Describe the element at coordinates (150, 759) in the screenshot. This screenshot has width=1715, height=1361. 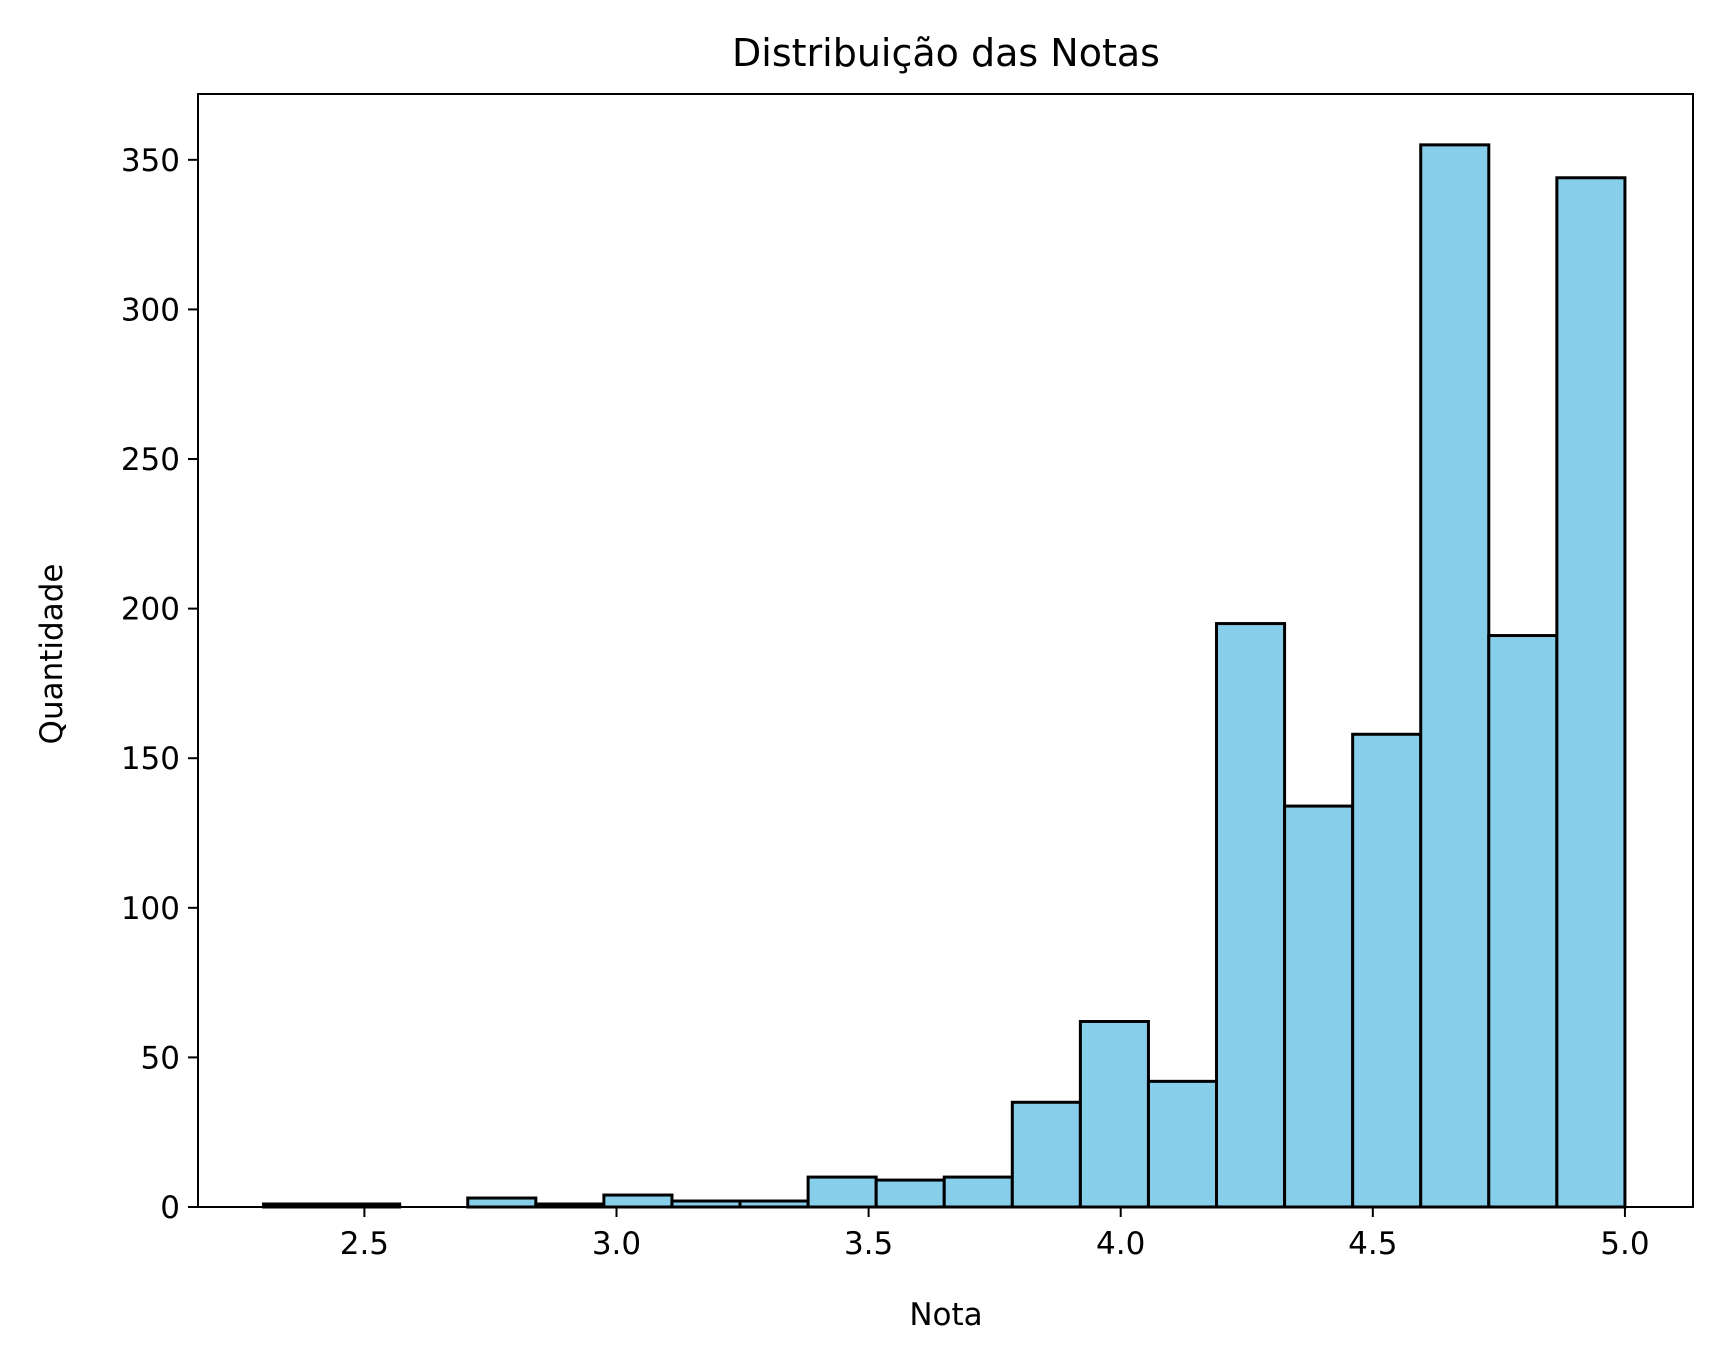
I see `y-tick-label: 150` at that location.